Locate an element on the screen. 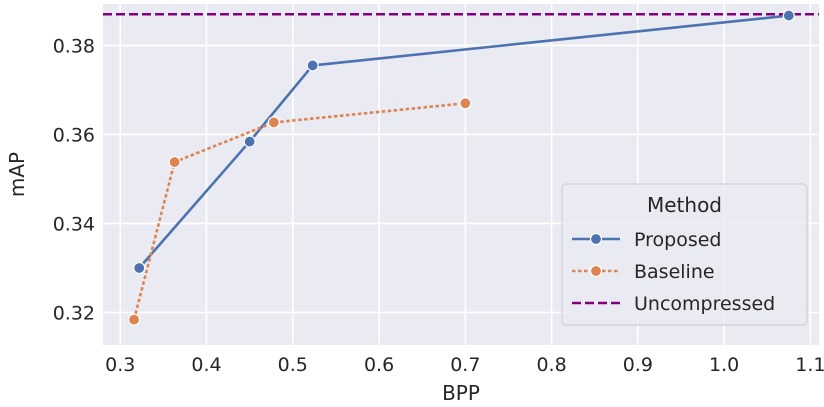 The image size is (824, 407). x-axis-ticks: 0.3 0.4 0.5 0.6 0.7 0.8 0.9 1.0 1.1 is located at coordinates (464, 365).